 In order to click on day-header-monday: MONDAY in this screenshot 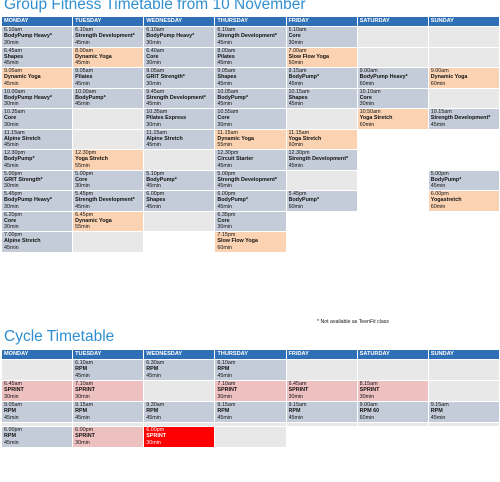, I will do `click(37, 21)`.